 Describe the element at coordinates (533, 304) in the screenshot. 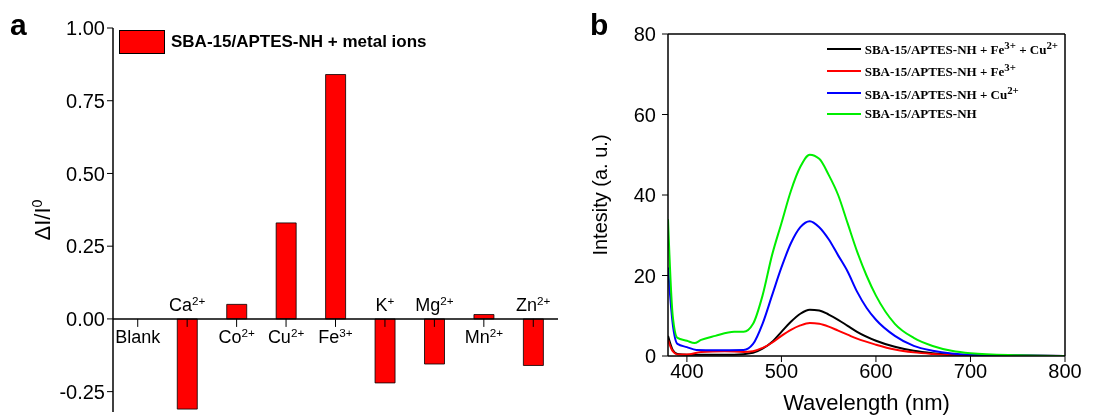

I see `x-tick-label: Zn$^{2+}$` at that location.